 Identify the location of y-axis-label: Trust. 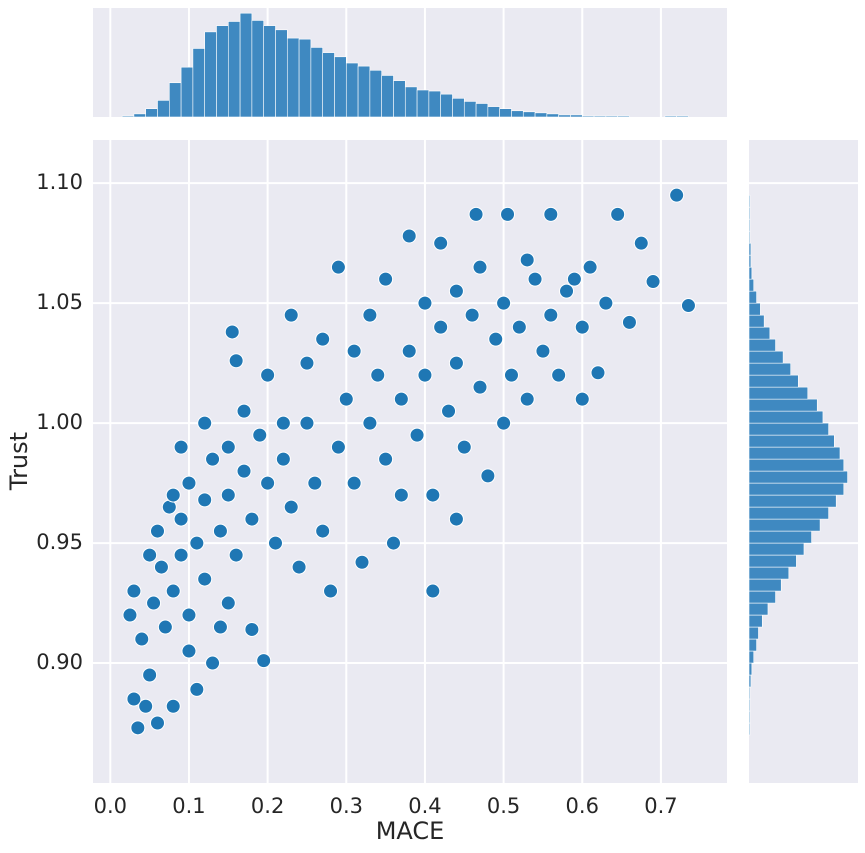
(19, 461).